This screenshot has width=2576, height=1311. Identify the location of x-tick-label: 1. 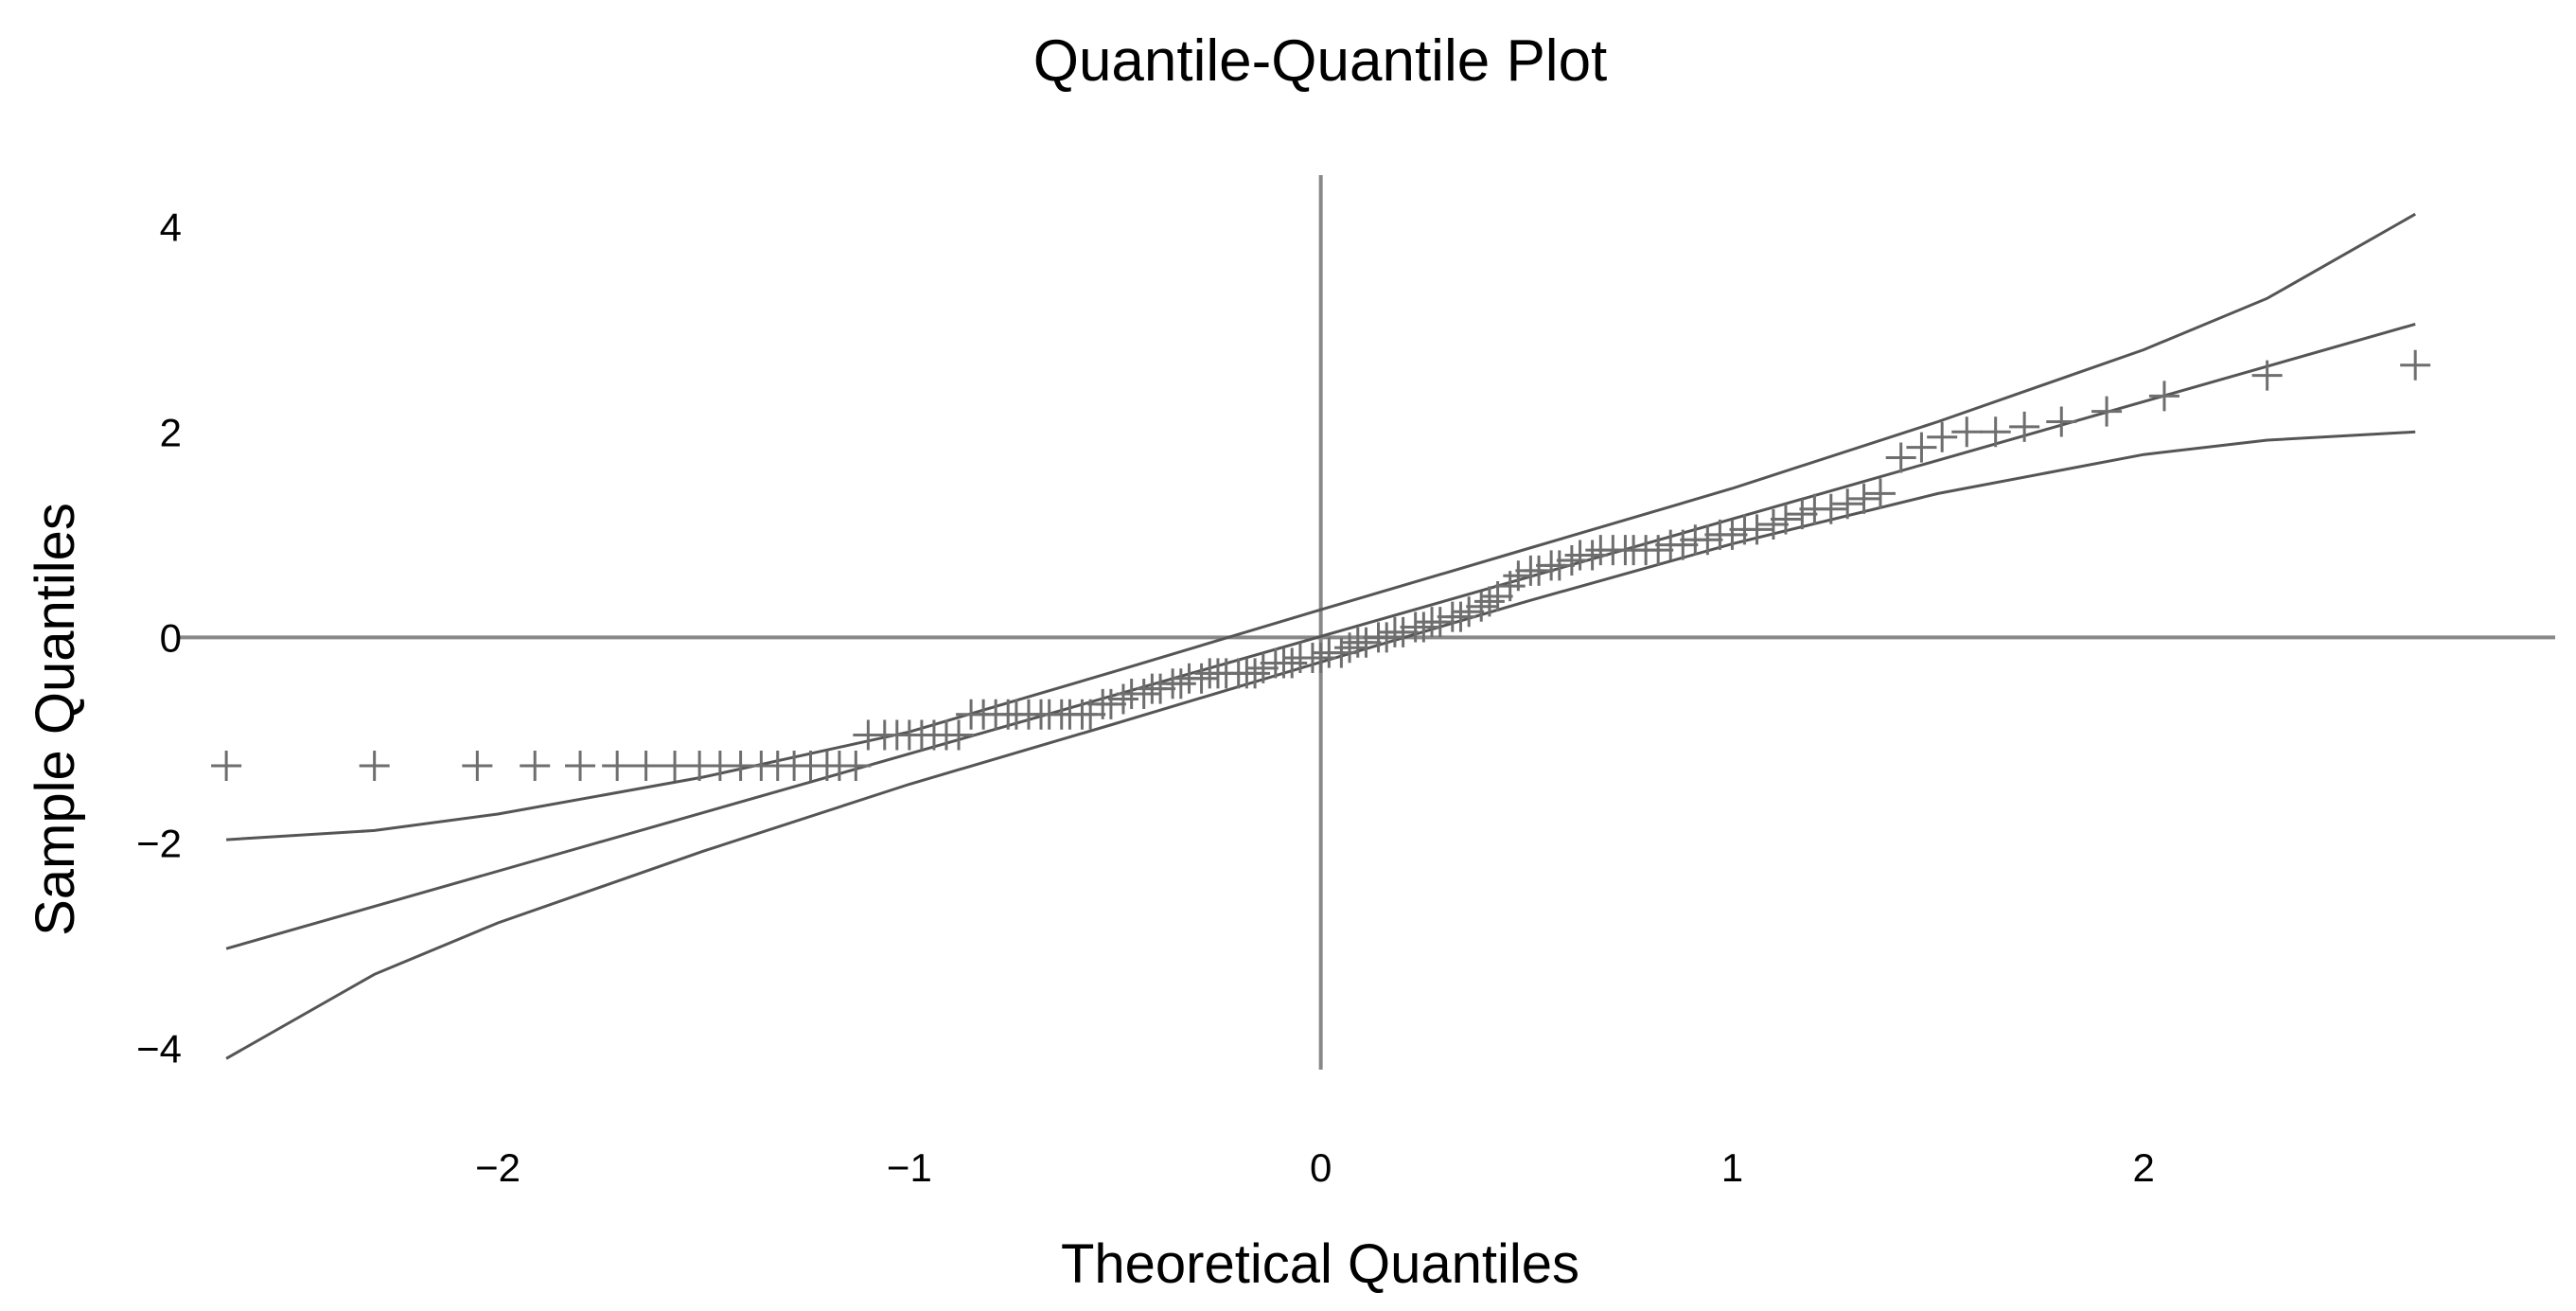
(1732, 1167).